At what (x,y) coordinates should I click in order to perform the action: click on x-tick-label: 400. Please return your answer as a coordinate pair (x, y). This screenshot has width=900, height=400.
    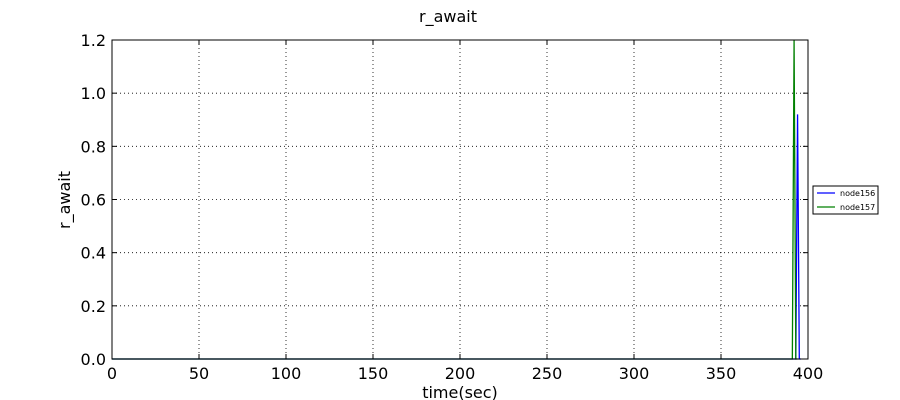
    Looking at the image, I should click on (808, 373).